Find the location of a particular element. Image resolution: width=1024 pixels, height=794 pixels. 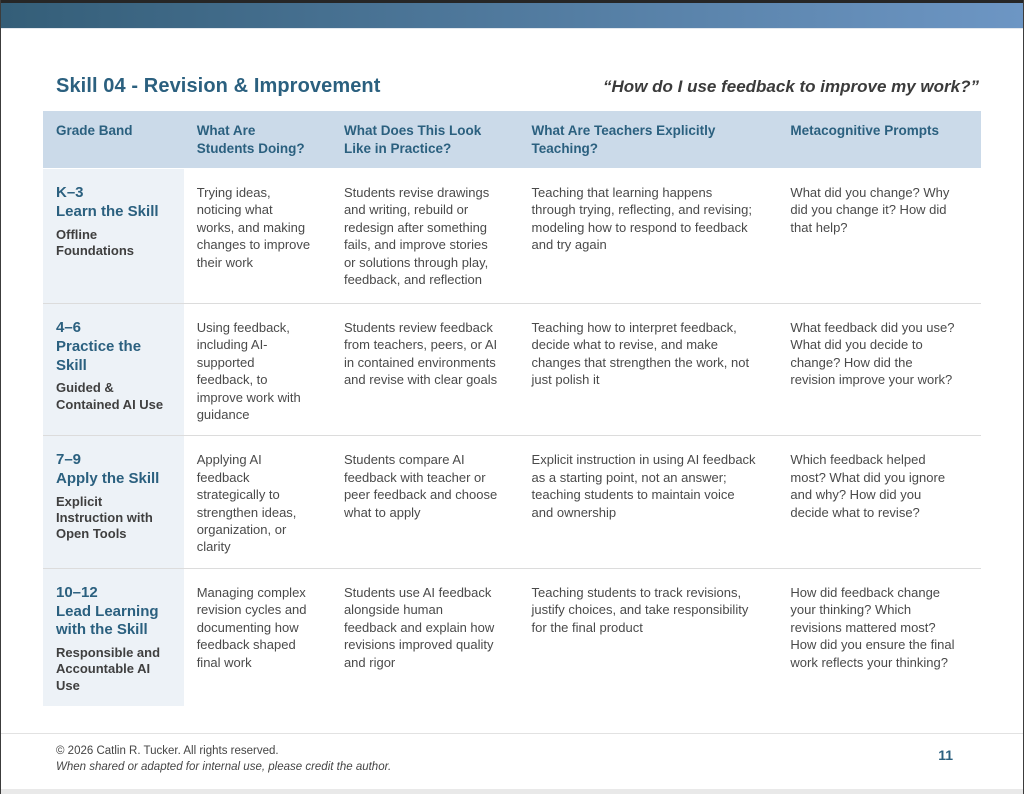

accent-gradient-bar is located at coordinates (512, 16).